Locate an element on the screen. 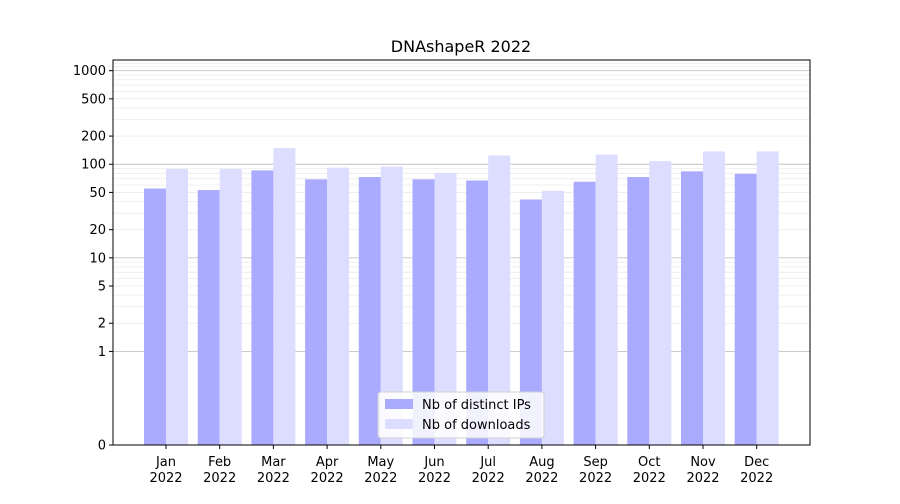 The image size is (900, 504). y-tick-label: 50 is located at coordinates (97, 193).